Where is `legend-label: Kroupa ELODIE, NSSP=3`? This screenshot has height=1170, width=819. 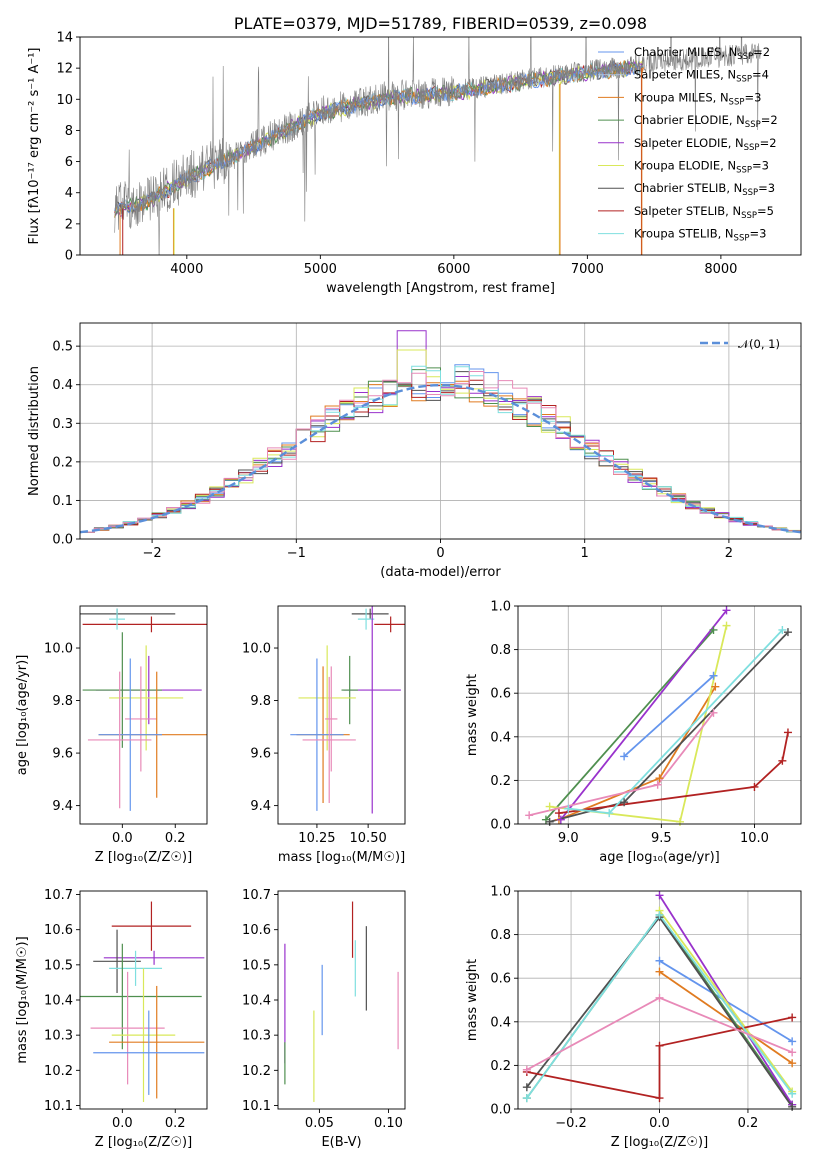 legend-label: Kroupa ELODIE, NSSP=3 is located at coordinates (701, 167).